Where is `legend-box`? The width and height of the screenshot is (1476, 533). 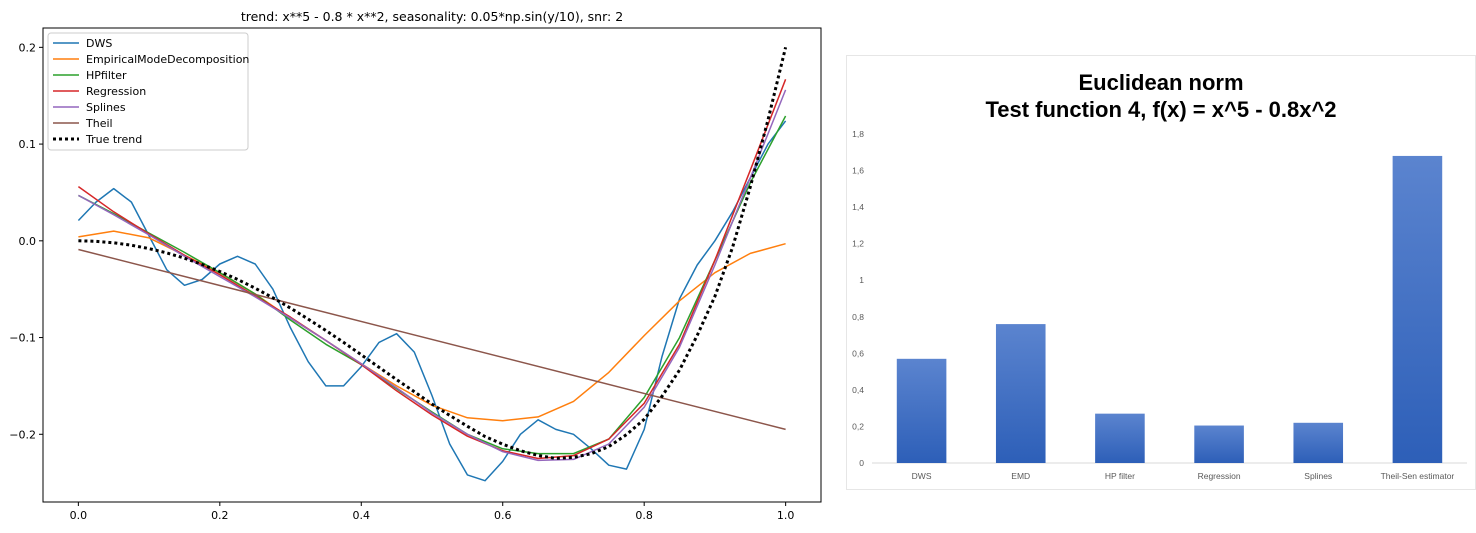 legend-box is located at coordinates (148, 91).